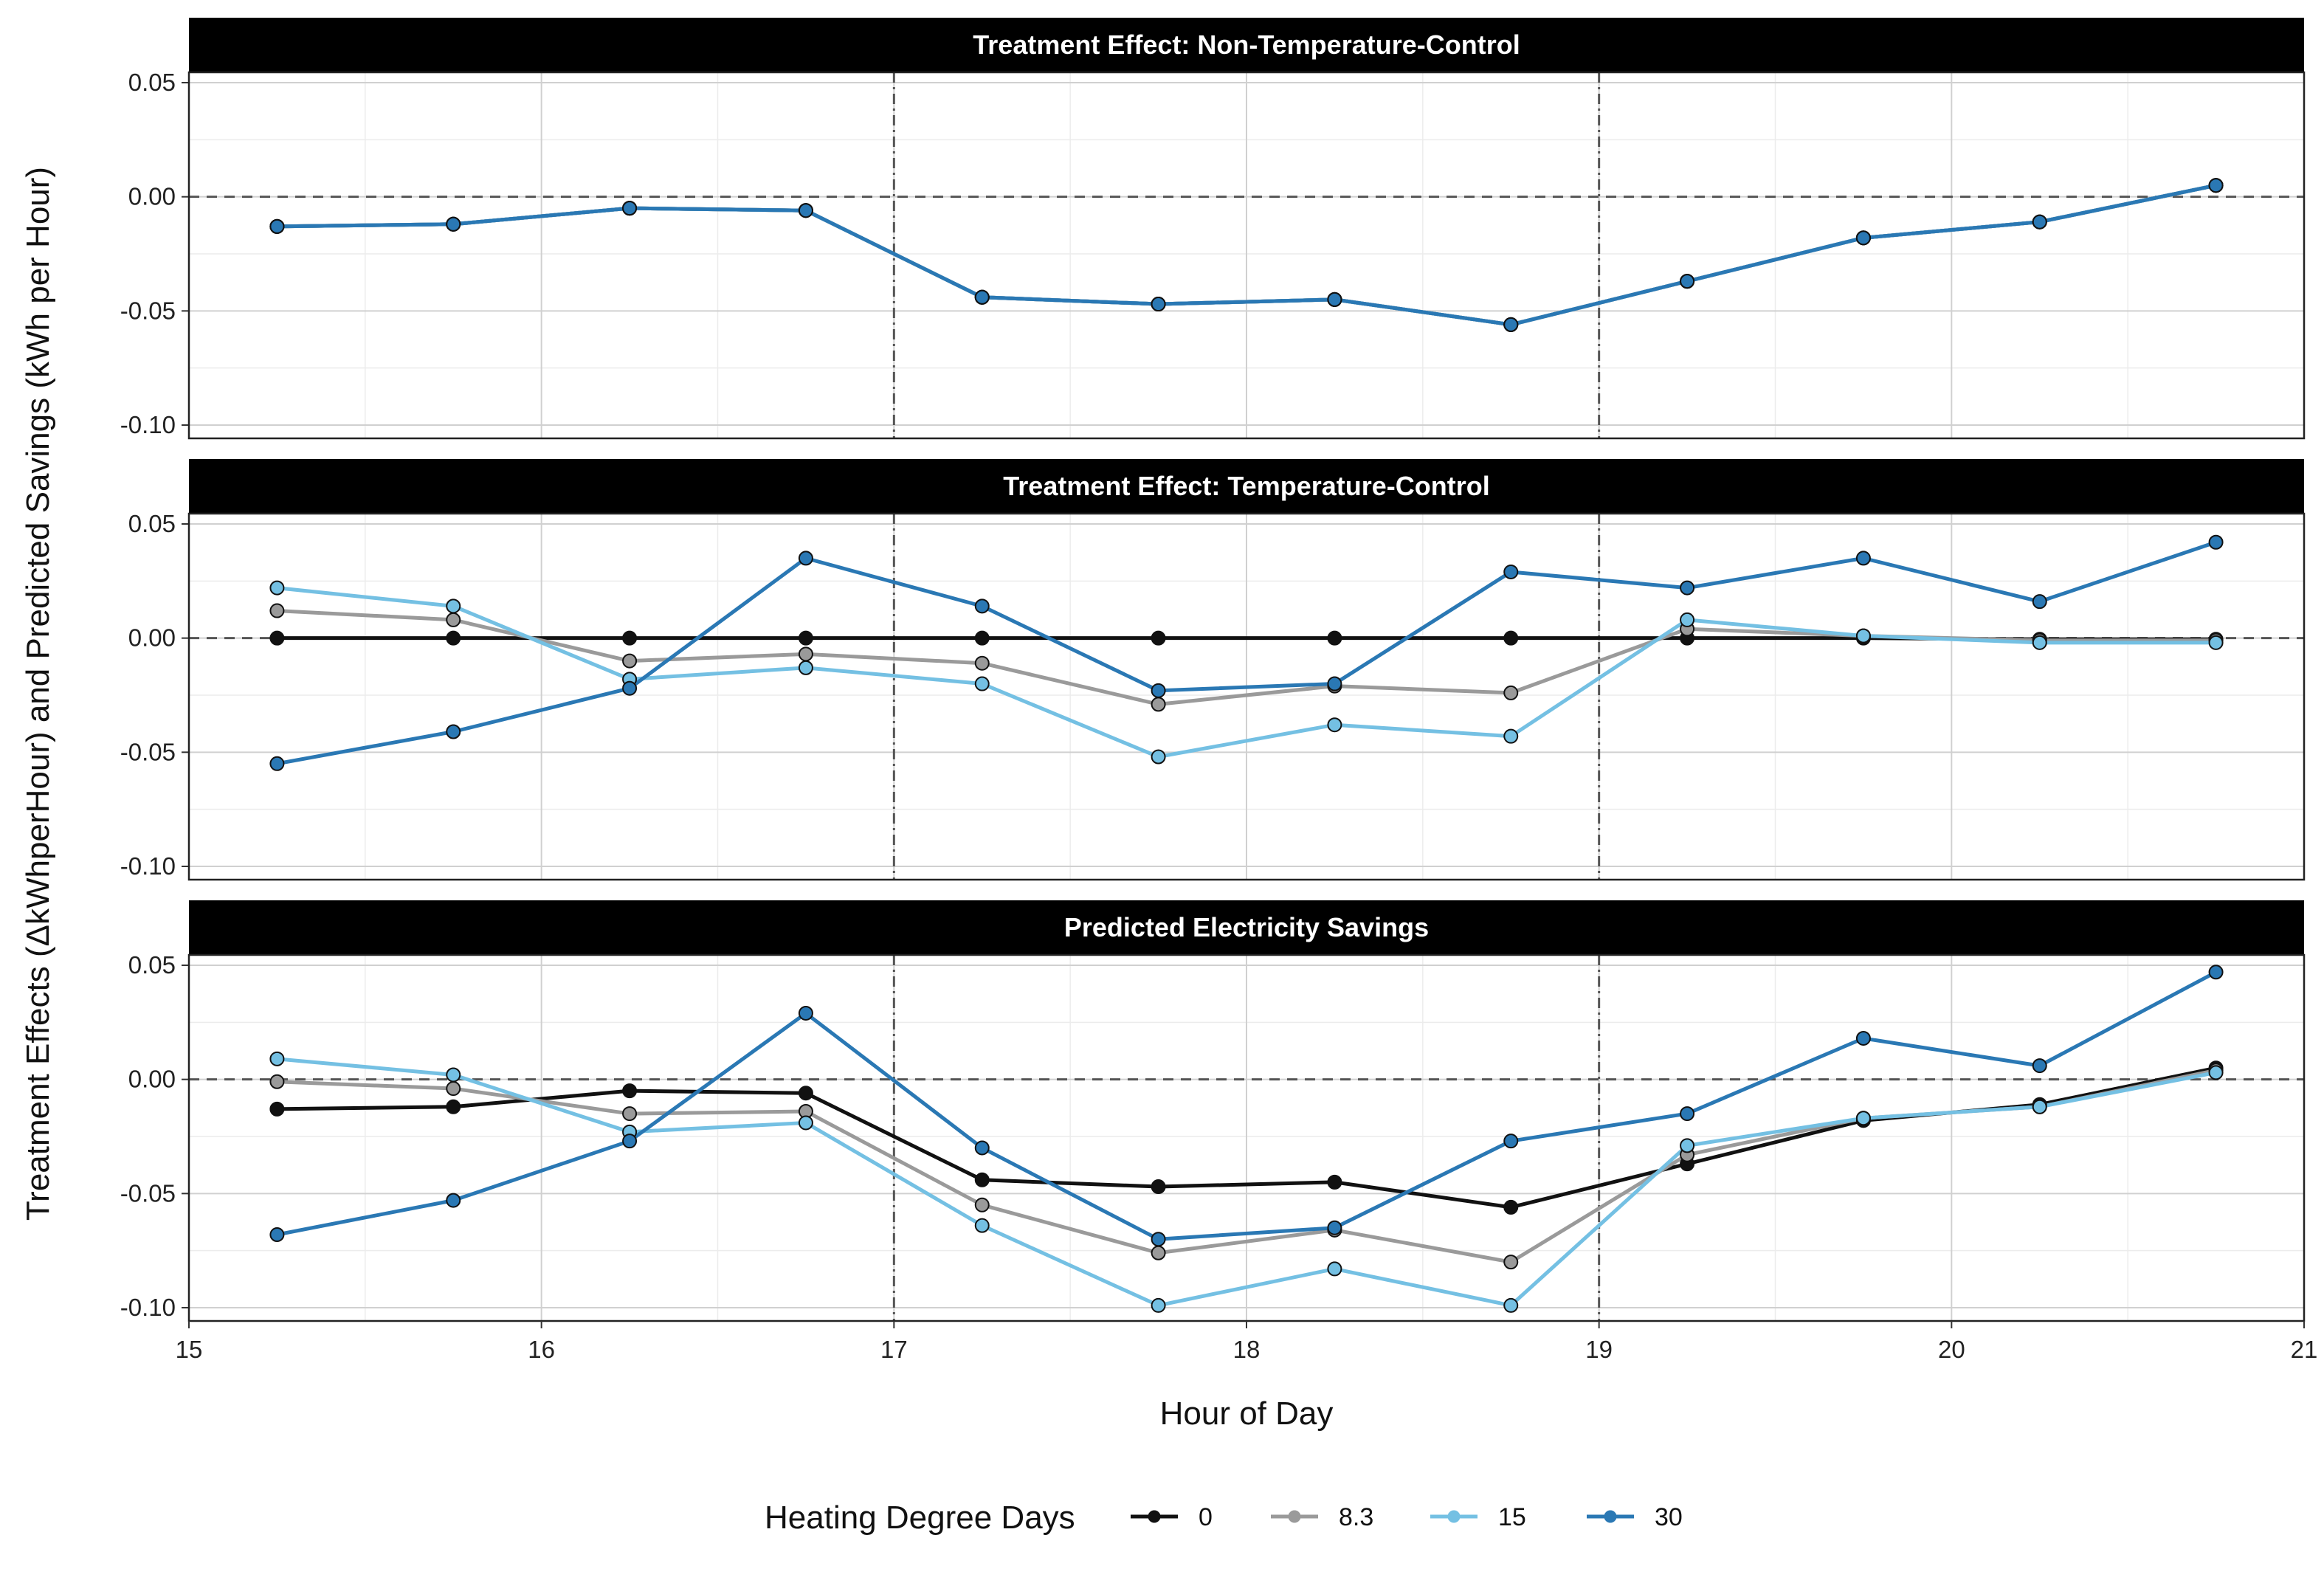 The width and height of the screenshot is (2324, 1580). I want to click on panel-title: Predicted Electricity Savings, so click(1246, 927).